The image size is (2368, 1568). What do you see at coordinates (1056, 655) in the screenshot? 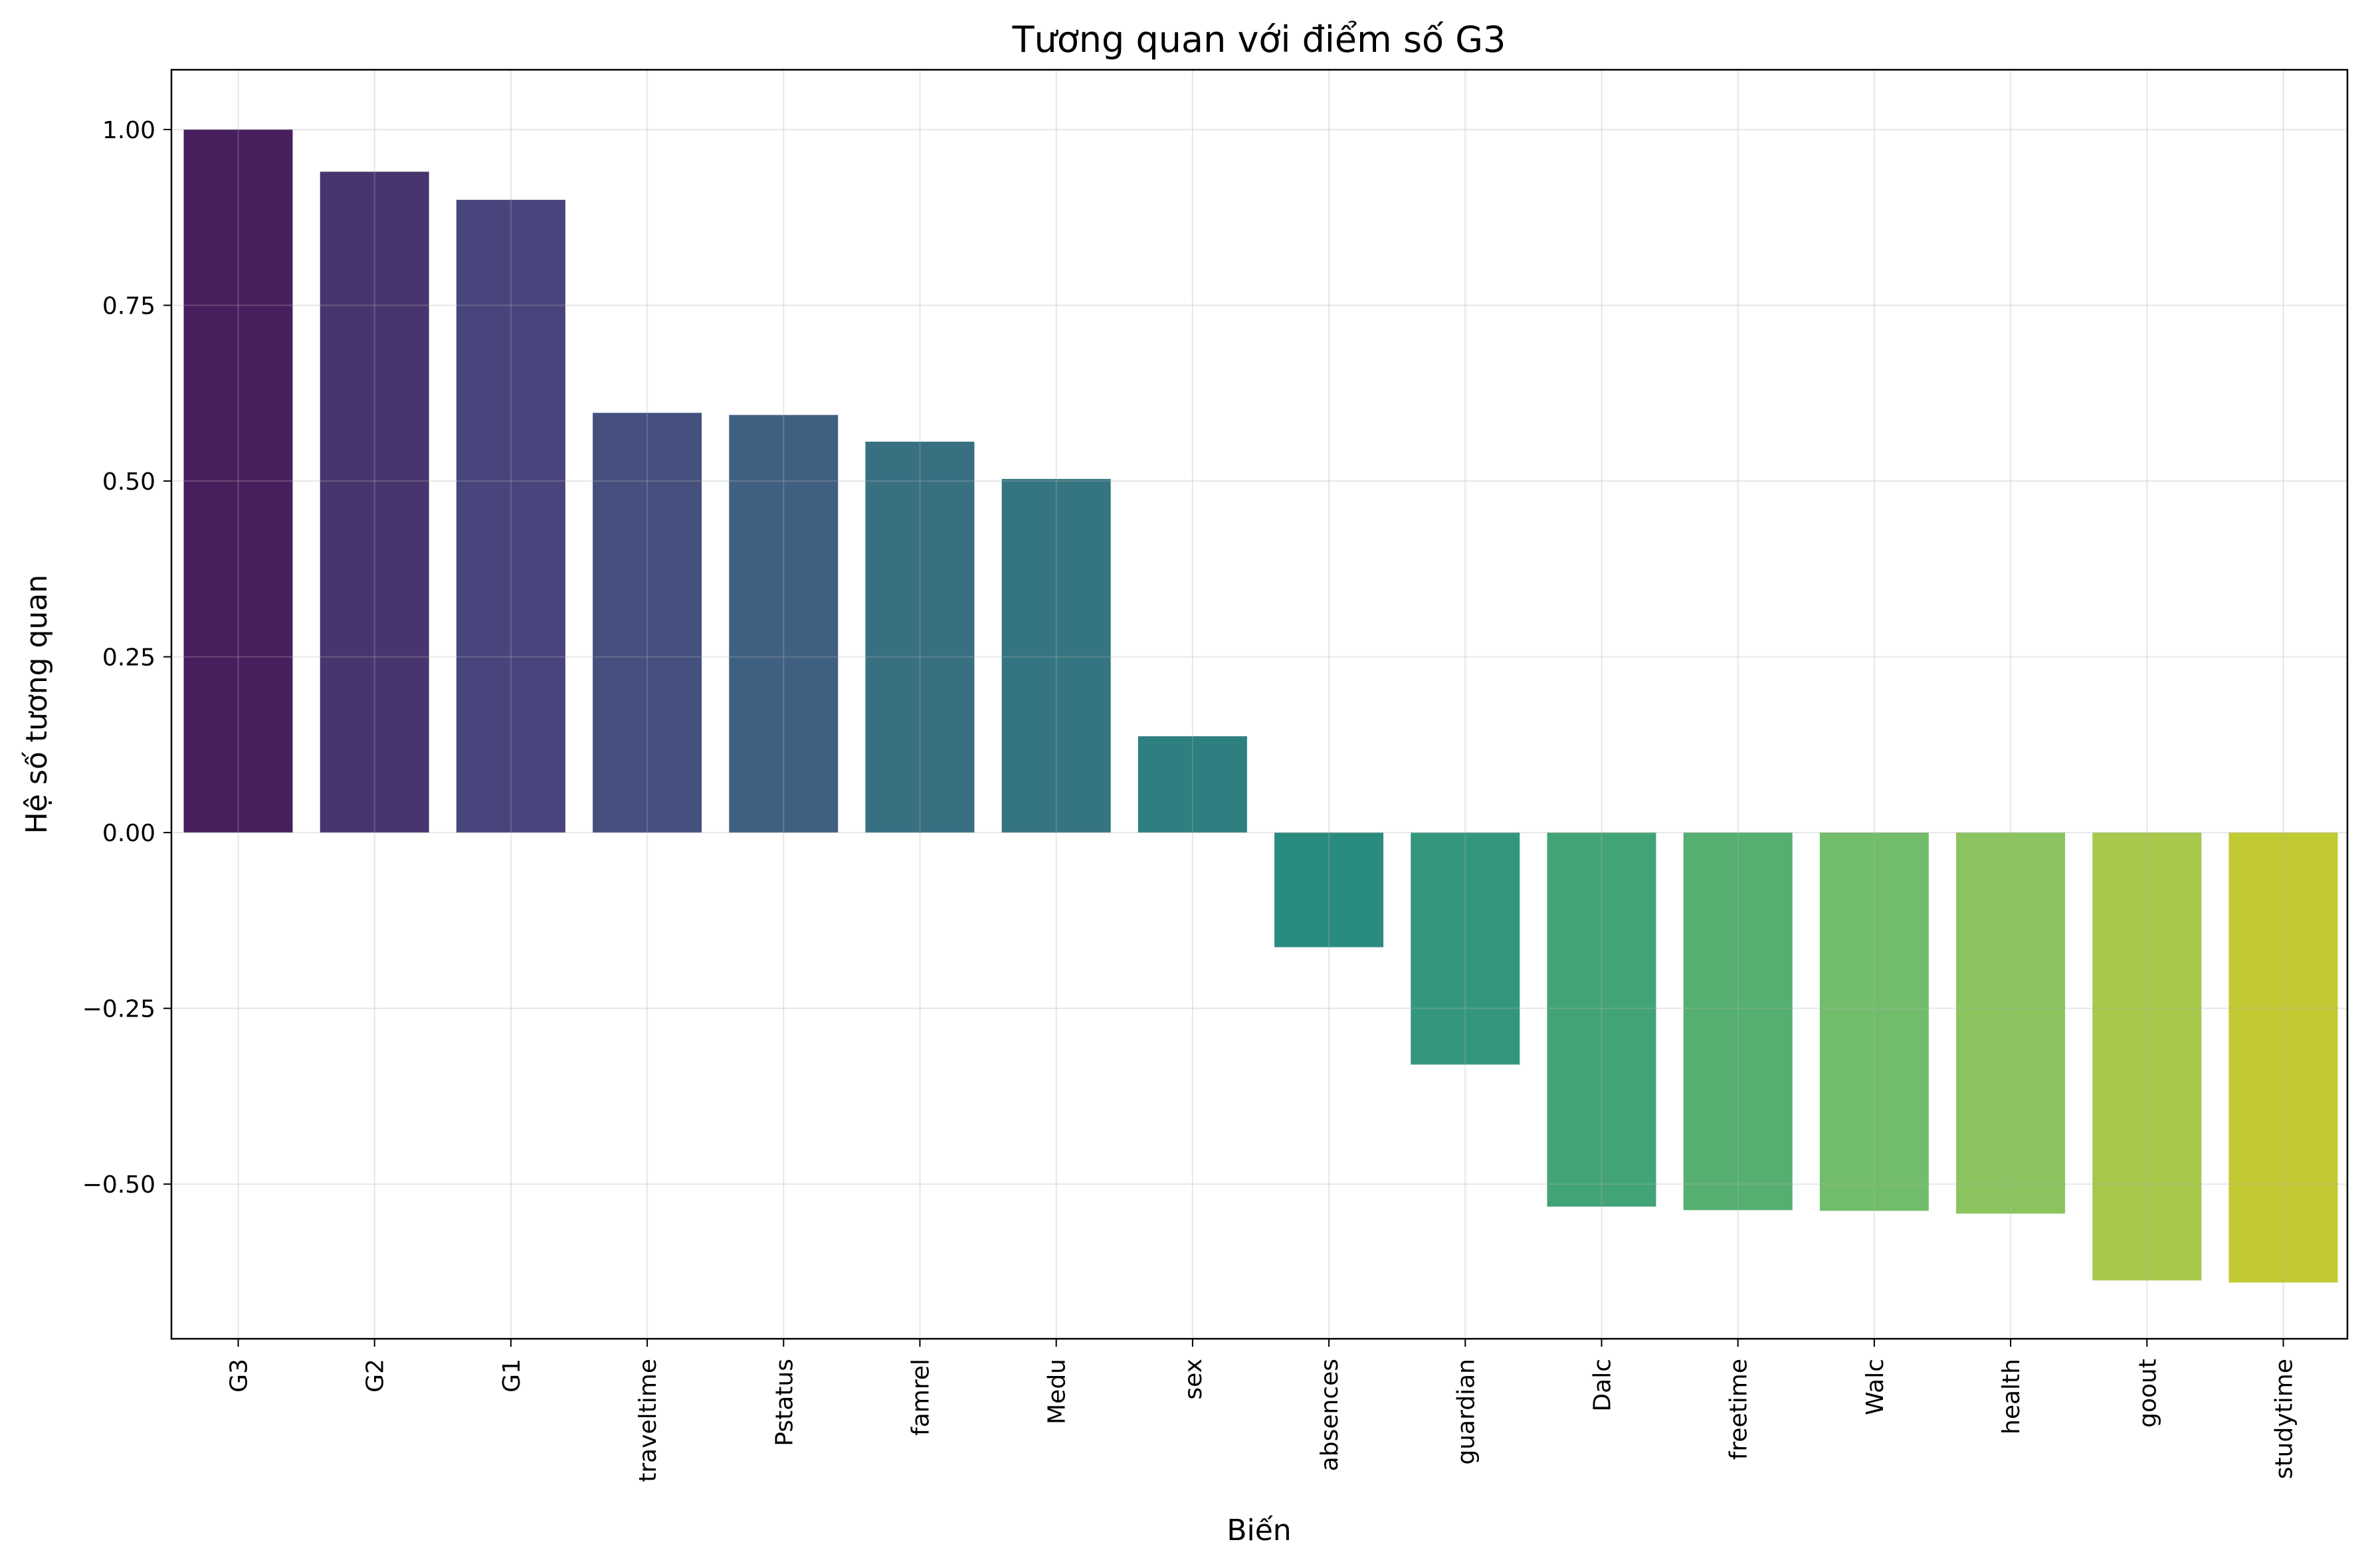
I see `bar-Medu` at bounding box center [1056, 655].